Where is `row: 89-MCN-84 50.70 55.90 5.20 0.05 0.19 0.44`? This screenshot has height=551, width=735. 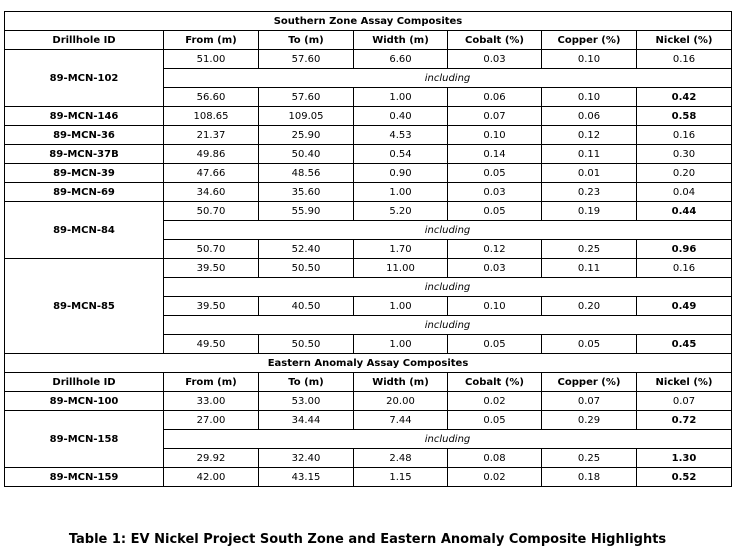 row: 89-MCN-84 50.70 55.90 5.20 0.05 0.19 0.44 is located at coordinates (368, 230).